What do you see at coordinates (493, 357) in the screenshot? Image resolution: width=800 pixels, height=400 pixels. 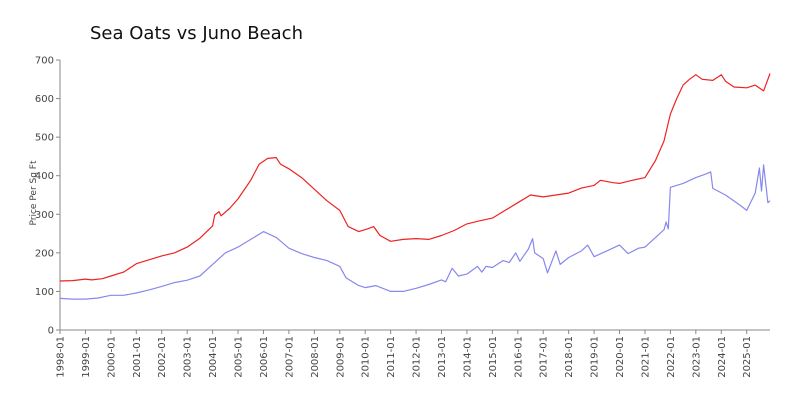 I see `x-tick-label: 2015-01` at bounding box center [493, 357].